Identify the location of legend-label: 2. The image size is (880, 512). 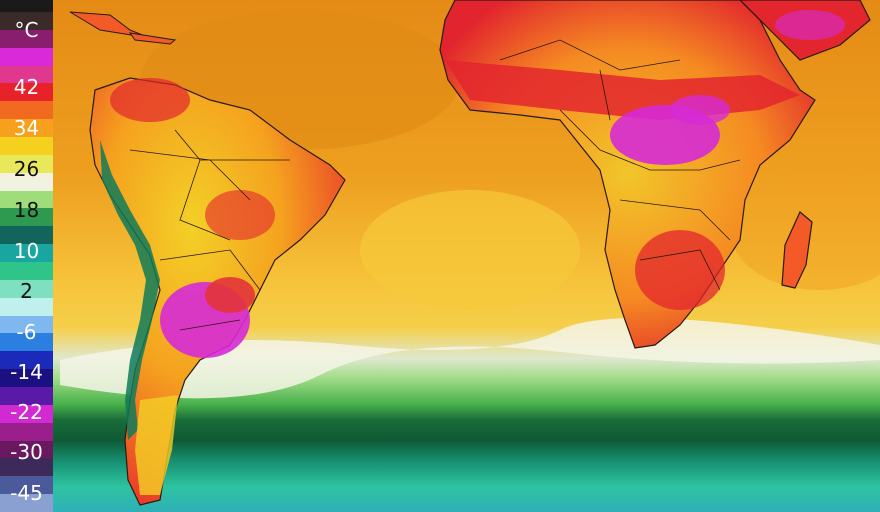
(26, 291).